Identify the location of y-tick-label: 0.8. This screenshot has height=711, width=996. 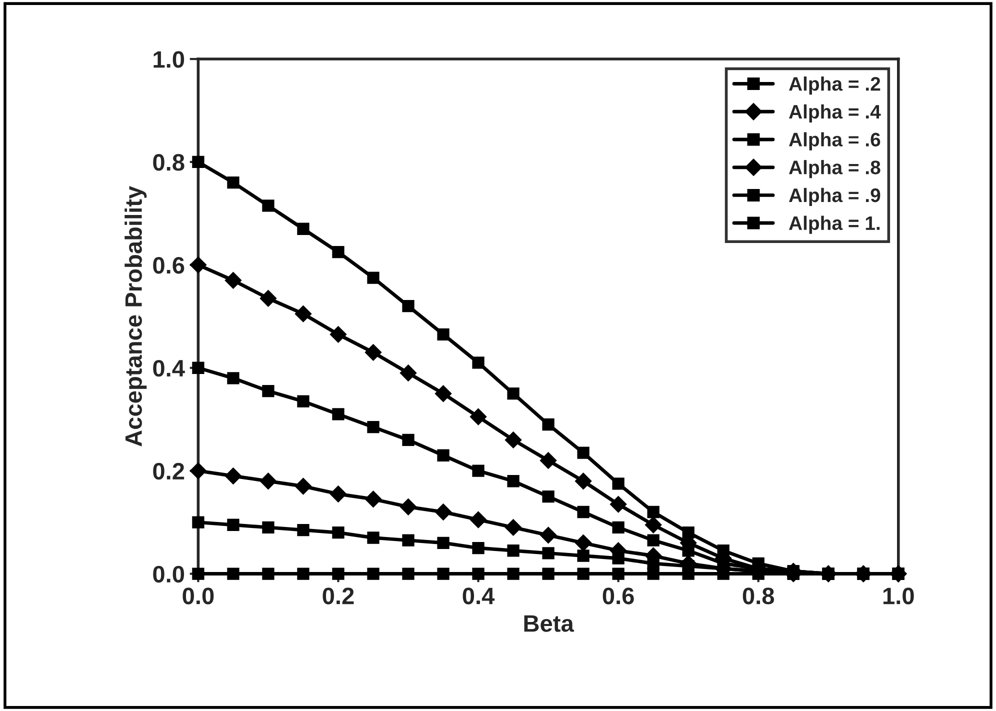
(168, 162).